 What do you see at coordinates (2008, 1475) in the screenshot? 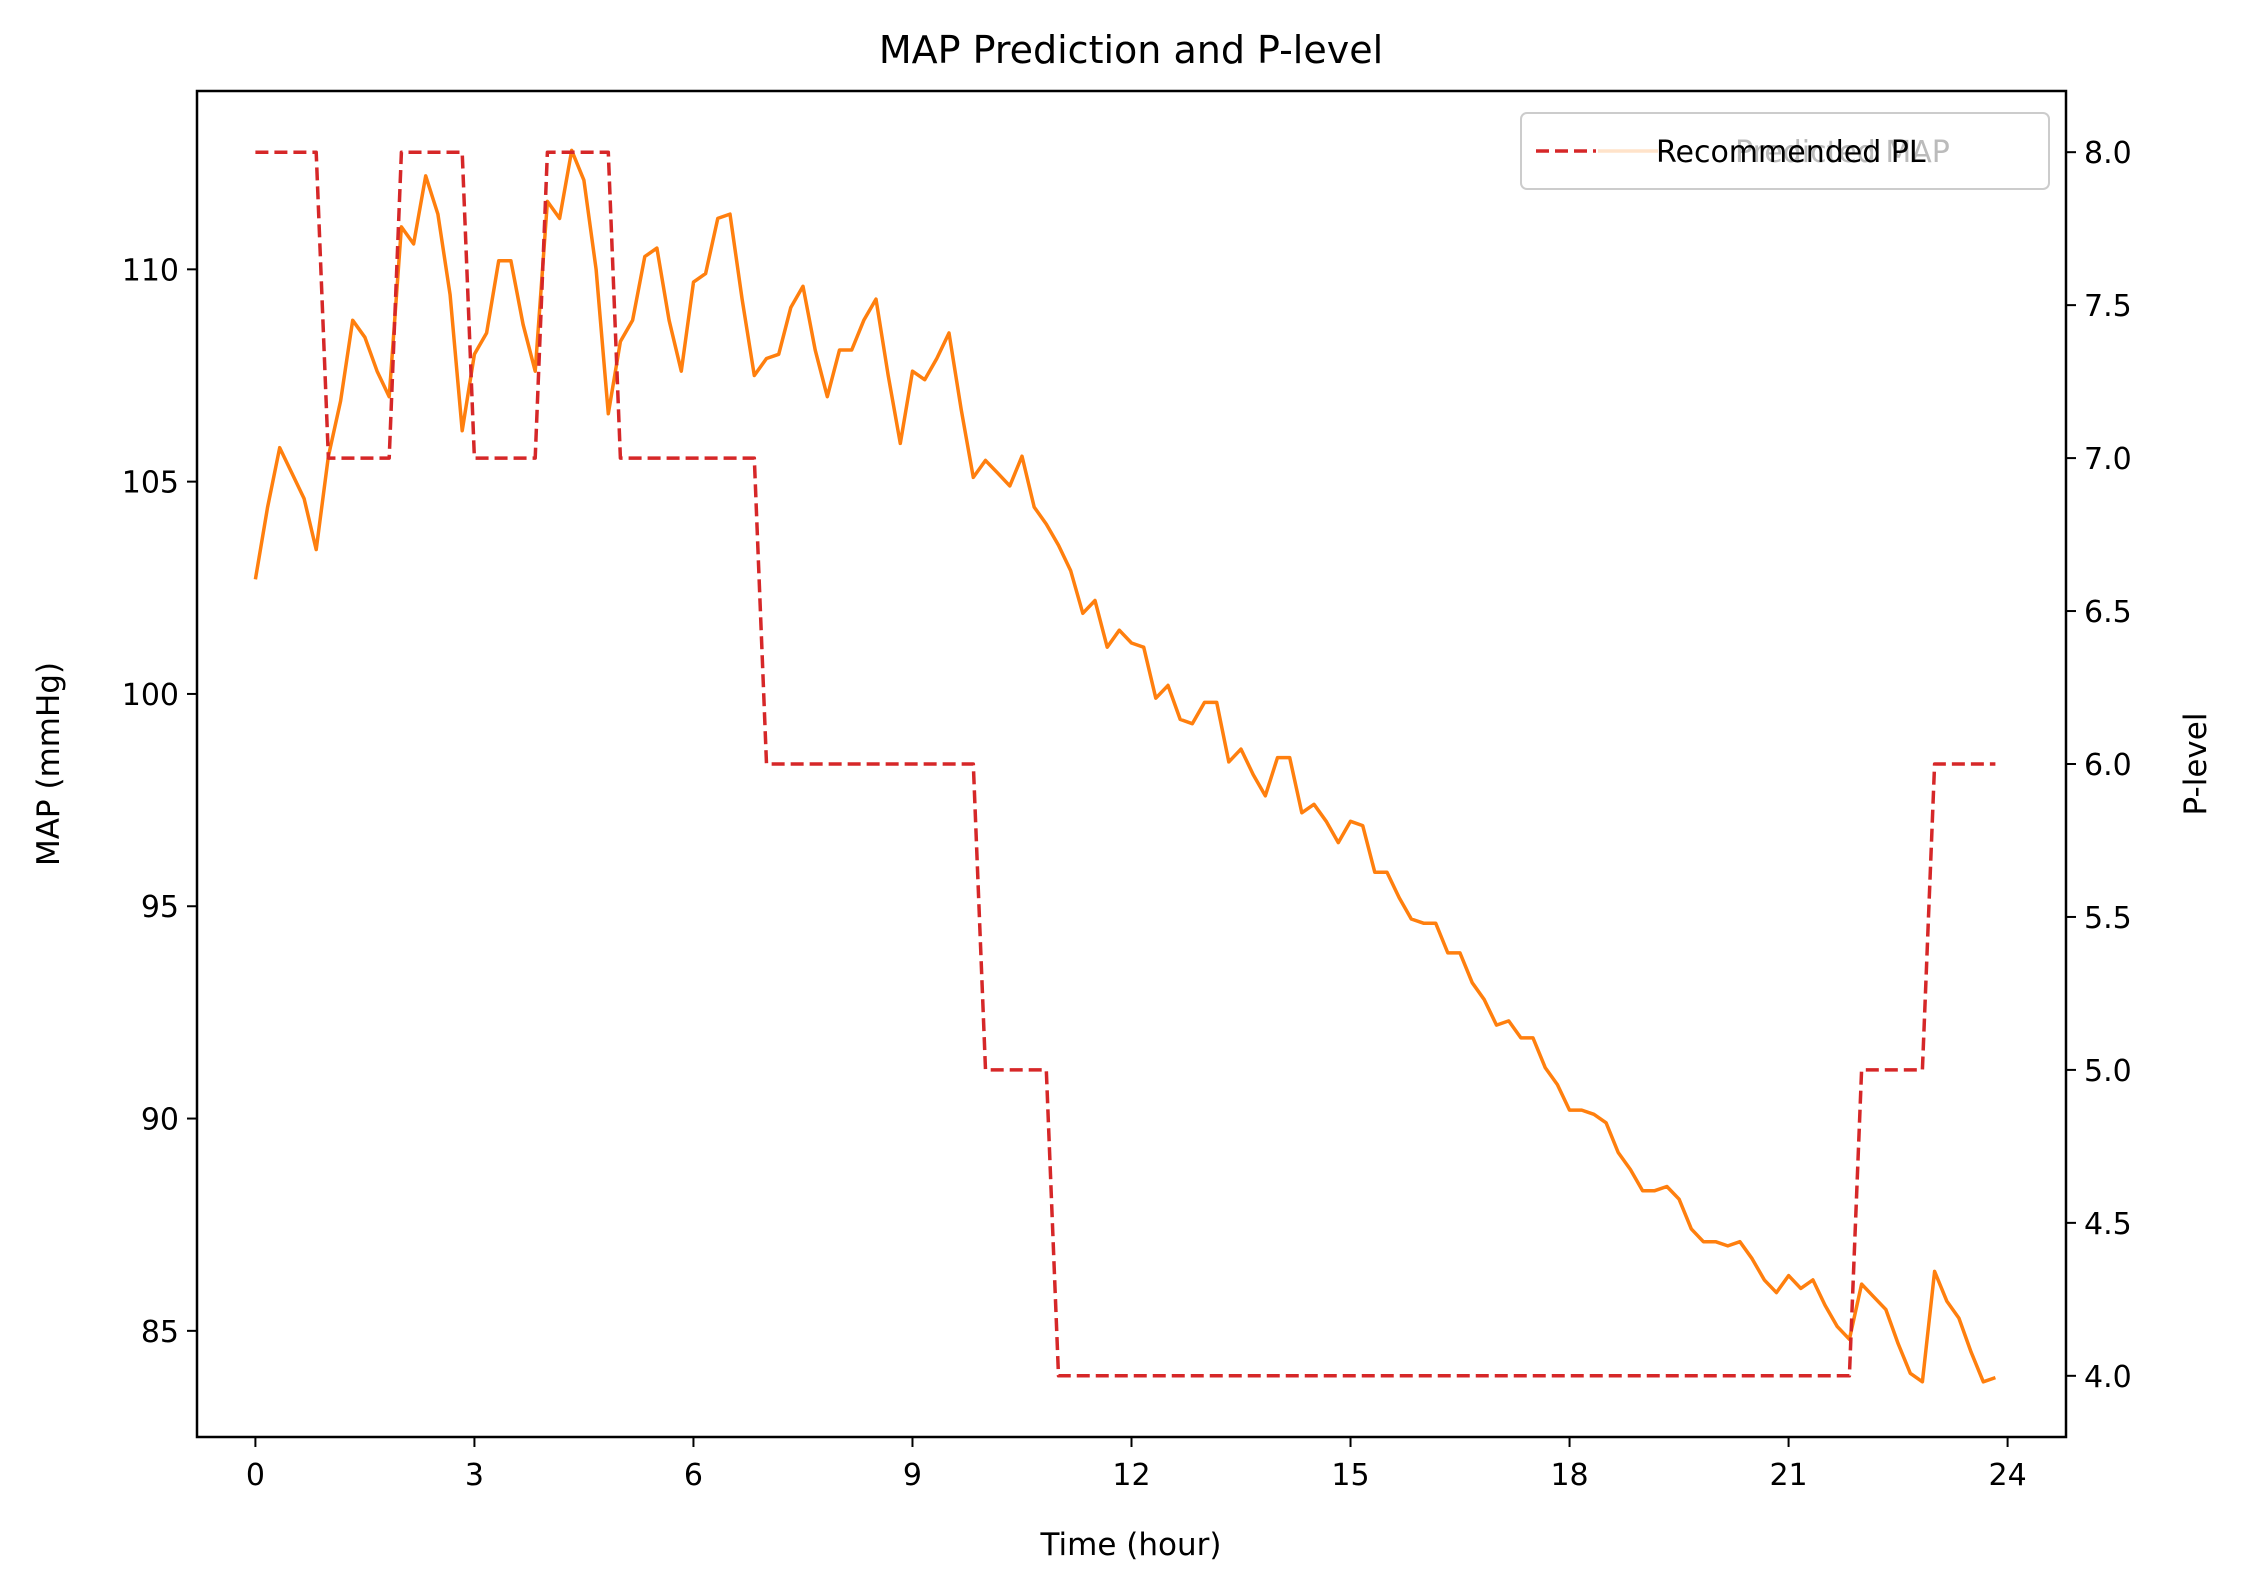
I see `x-tick-label: 24` at bounding box center [2008, 1475].